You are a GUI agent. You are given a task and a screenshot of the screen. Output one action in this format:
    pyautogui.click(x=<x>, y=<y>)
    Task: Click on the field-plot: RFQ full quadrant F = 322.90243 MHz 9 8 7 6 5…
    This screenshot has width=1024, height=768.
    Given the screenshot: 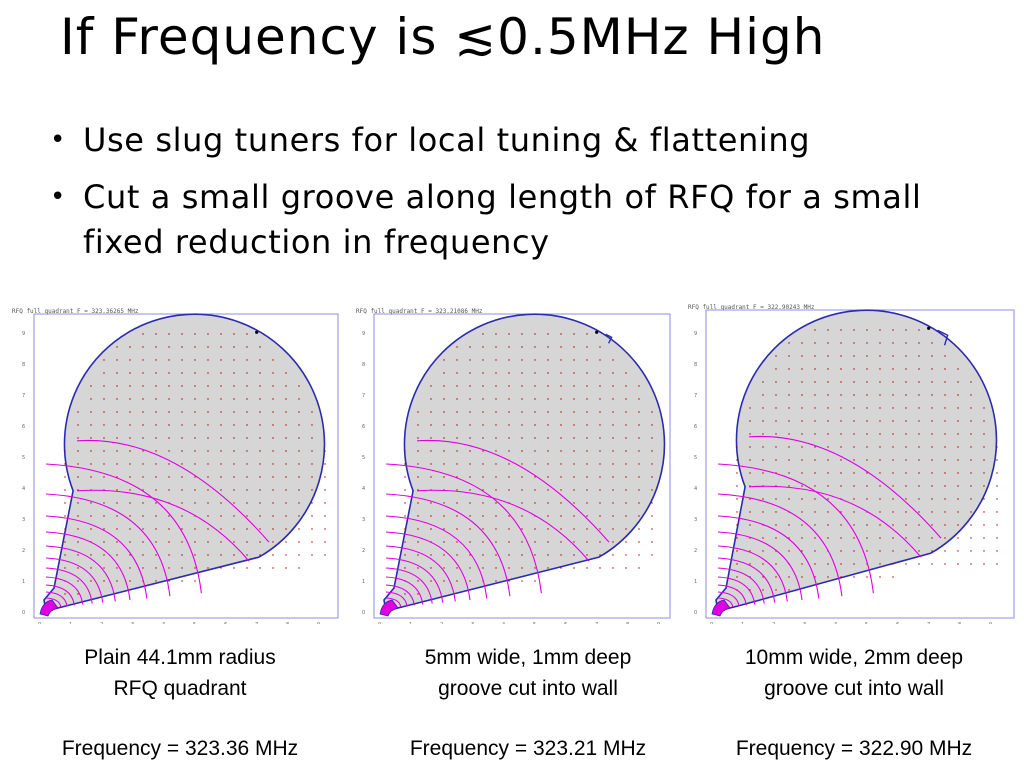 What is the action you would take?
    pyautogui.click(x=851, y=464)
    